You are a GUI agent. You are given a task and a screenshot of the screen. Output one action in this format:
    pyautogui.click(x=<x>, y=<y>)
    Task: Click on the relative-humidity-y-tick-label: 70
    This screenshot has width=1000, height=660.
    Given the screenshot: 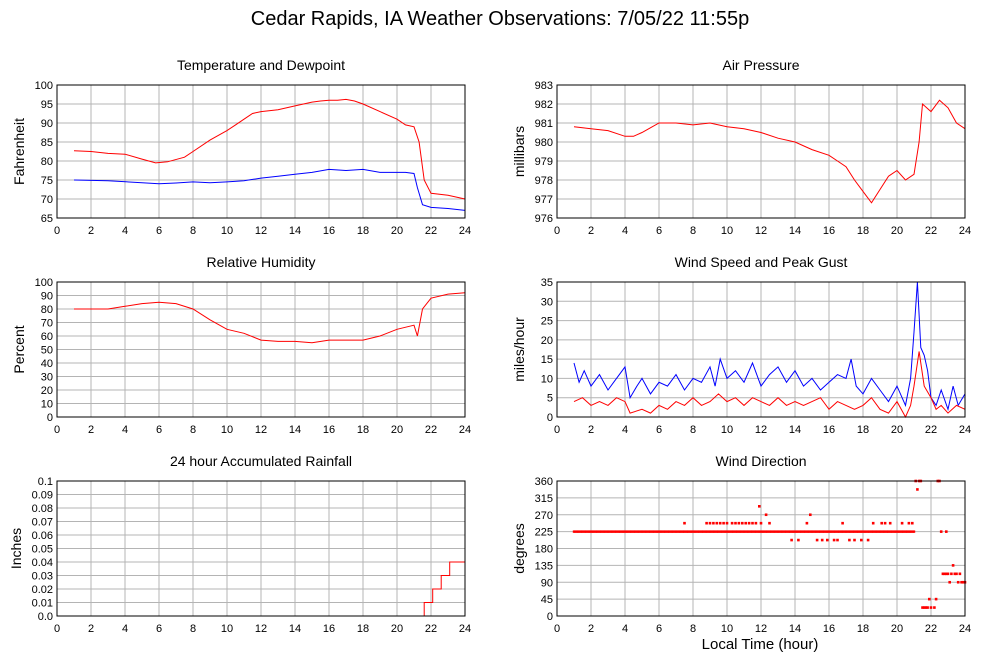 What is the action you would take?
    pyautogui.click(x=47, y=324)
    